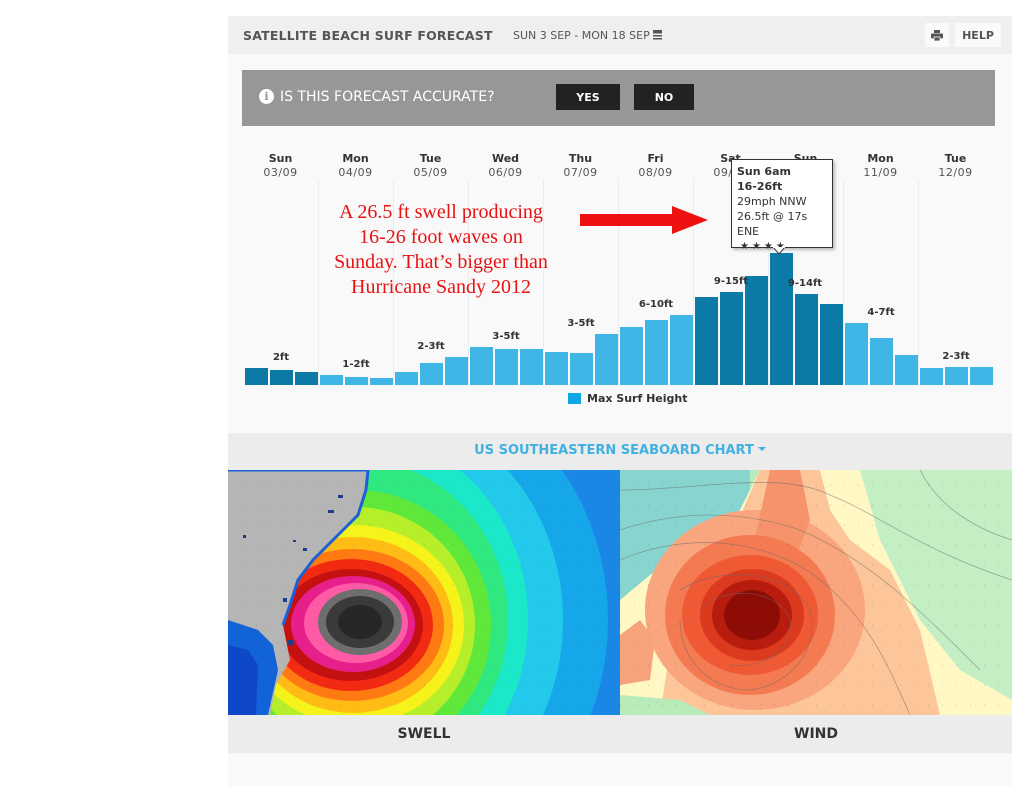 The height and width of the screenshot is (786, 1024). What do you see at coordinates (587, 35) in the screenshot?
I see `date-range-picker: SUN 3 SEP - MON 18 SEP` at bounding box center [587, 35].